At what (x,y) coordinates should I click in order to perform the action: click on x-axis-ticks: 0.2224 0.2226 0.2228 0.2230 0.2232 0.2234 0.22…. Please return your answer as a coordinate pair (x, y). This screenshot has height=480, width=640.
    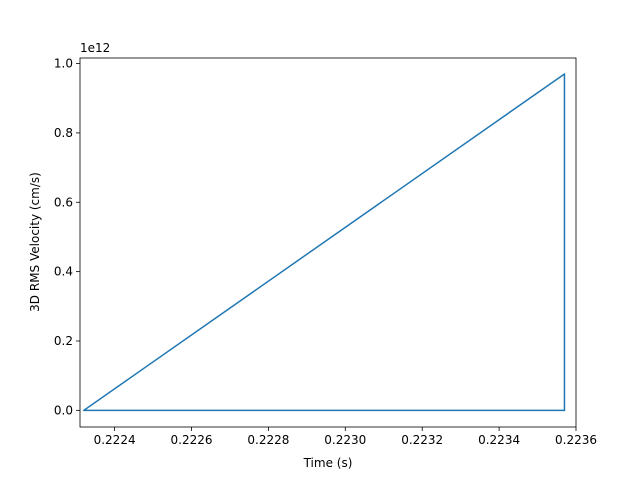
    Looking at the image, I should click on (345, 437).